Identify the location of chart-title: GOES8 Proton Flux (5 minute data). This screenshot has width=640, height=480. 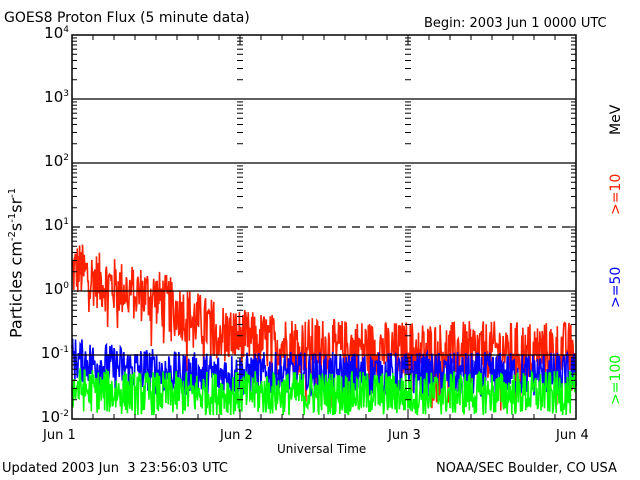
(127, 18).